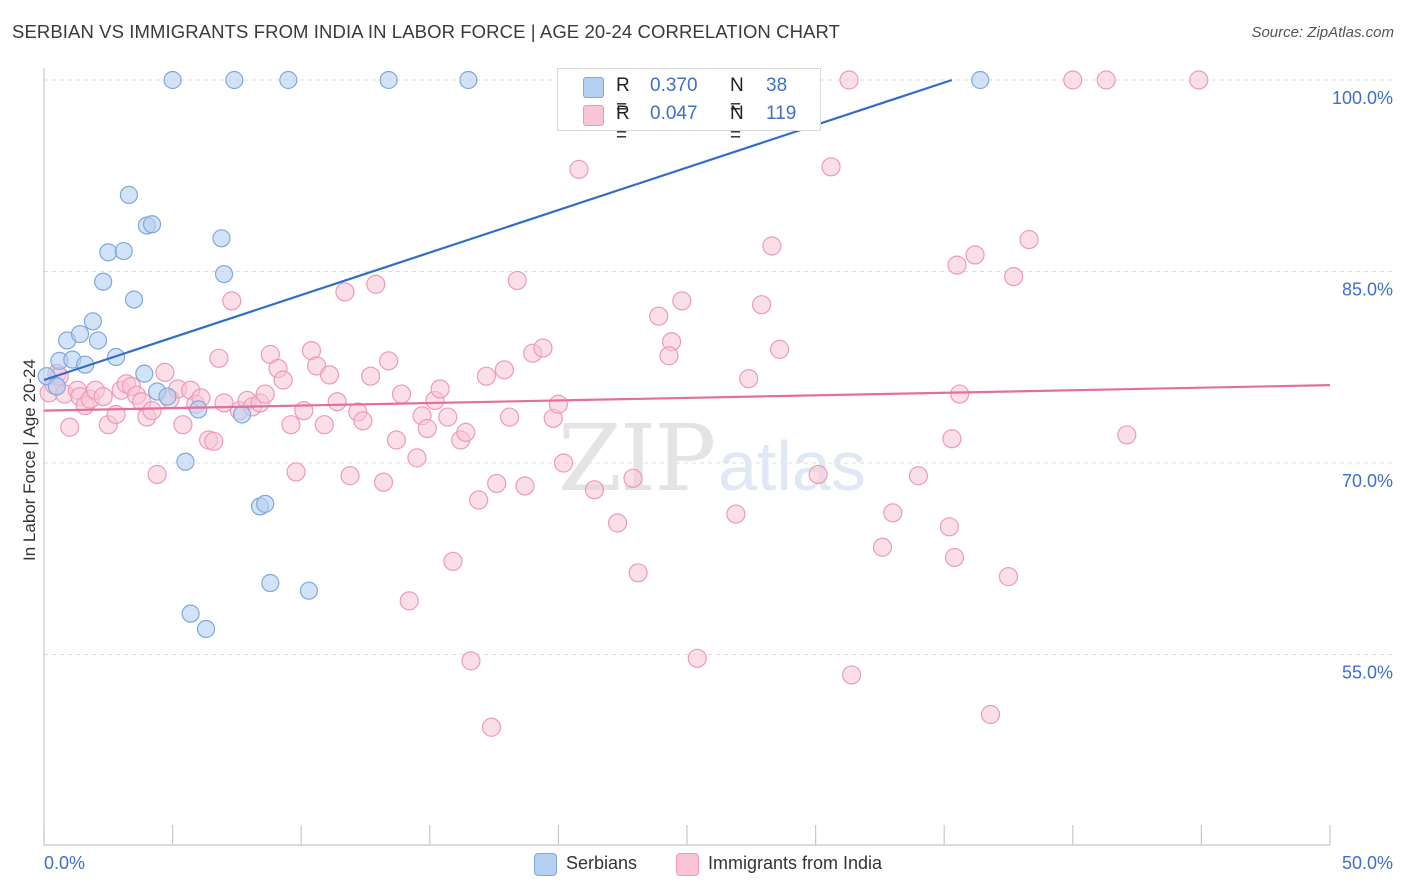 Image resolution: width=1406 pixels, height=892 pixels. What do you see at coordinates (1367, 673) in the screenshot?
I see `y-tick-label: 55.0%` at bounding box center [1367, 673].